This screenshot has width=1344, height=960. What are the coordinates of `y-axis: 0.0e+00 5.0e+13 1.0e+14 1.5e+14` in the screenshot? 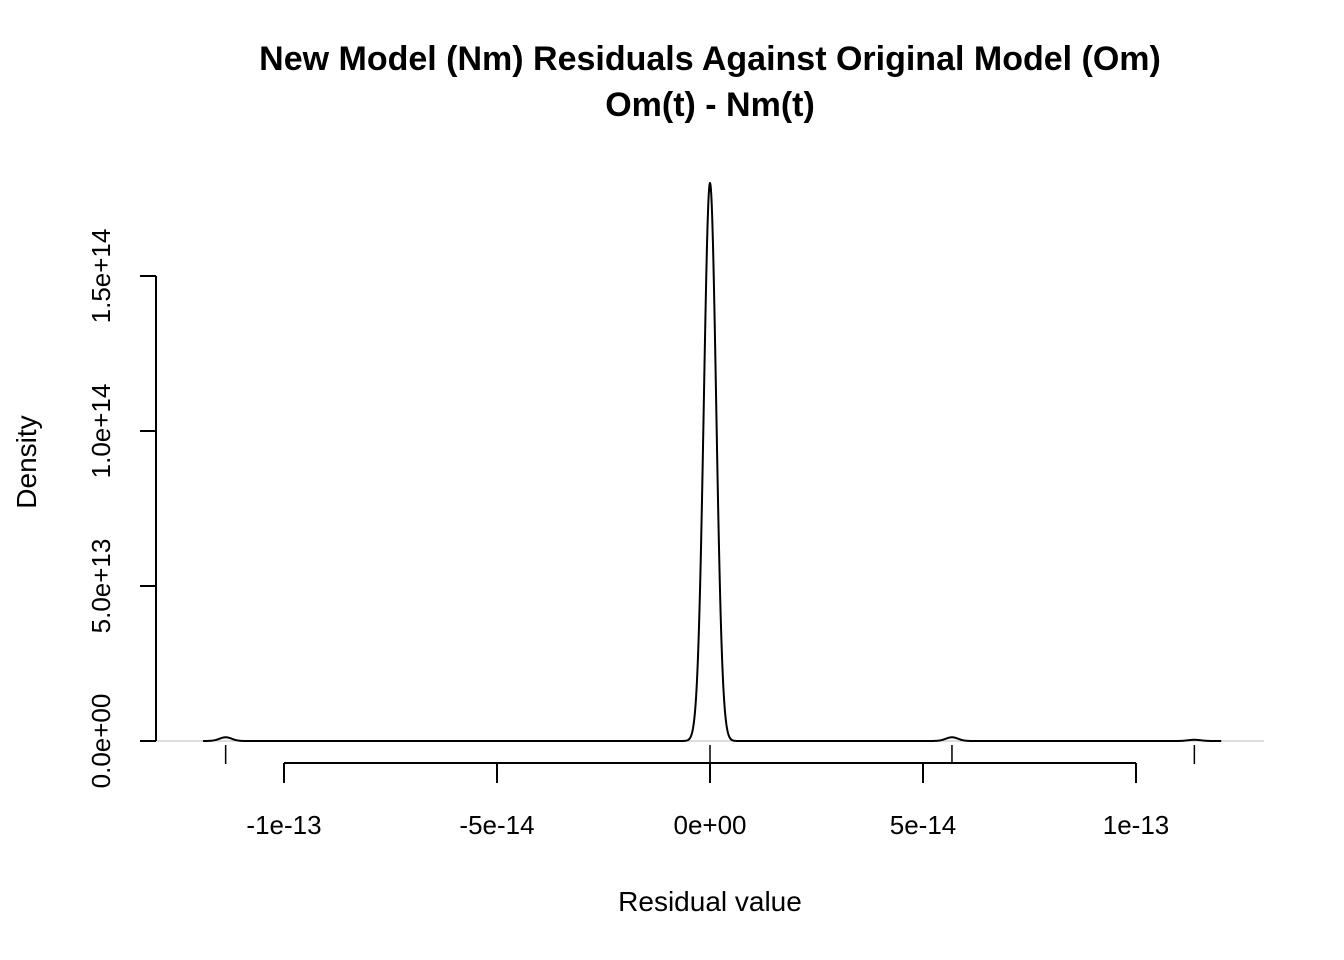 It's located at (121, 509).